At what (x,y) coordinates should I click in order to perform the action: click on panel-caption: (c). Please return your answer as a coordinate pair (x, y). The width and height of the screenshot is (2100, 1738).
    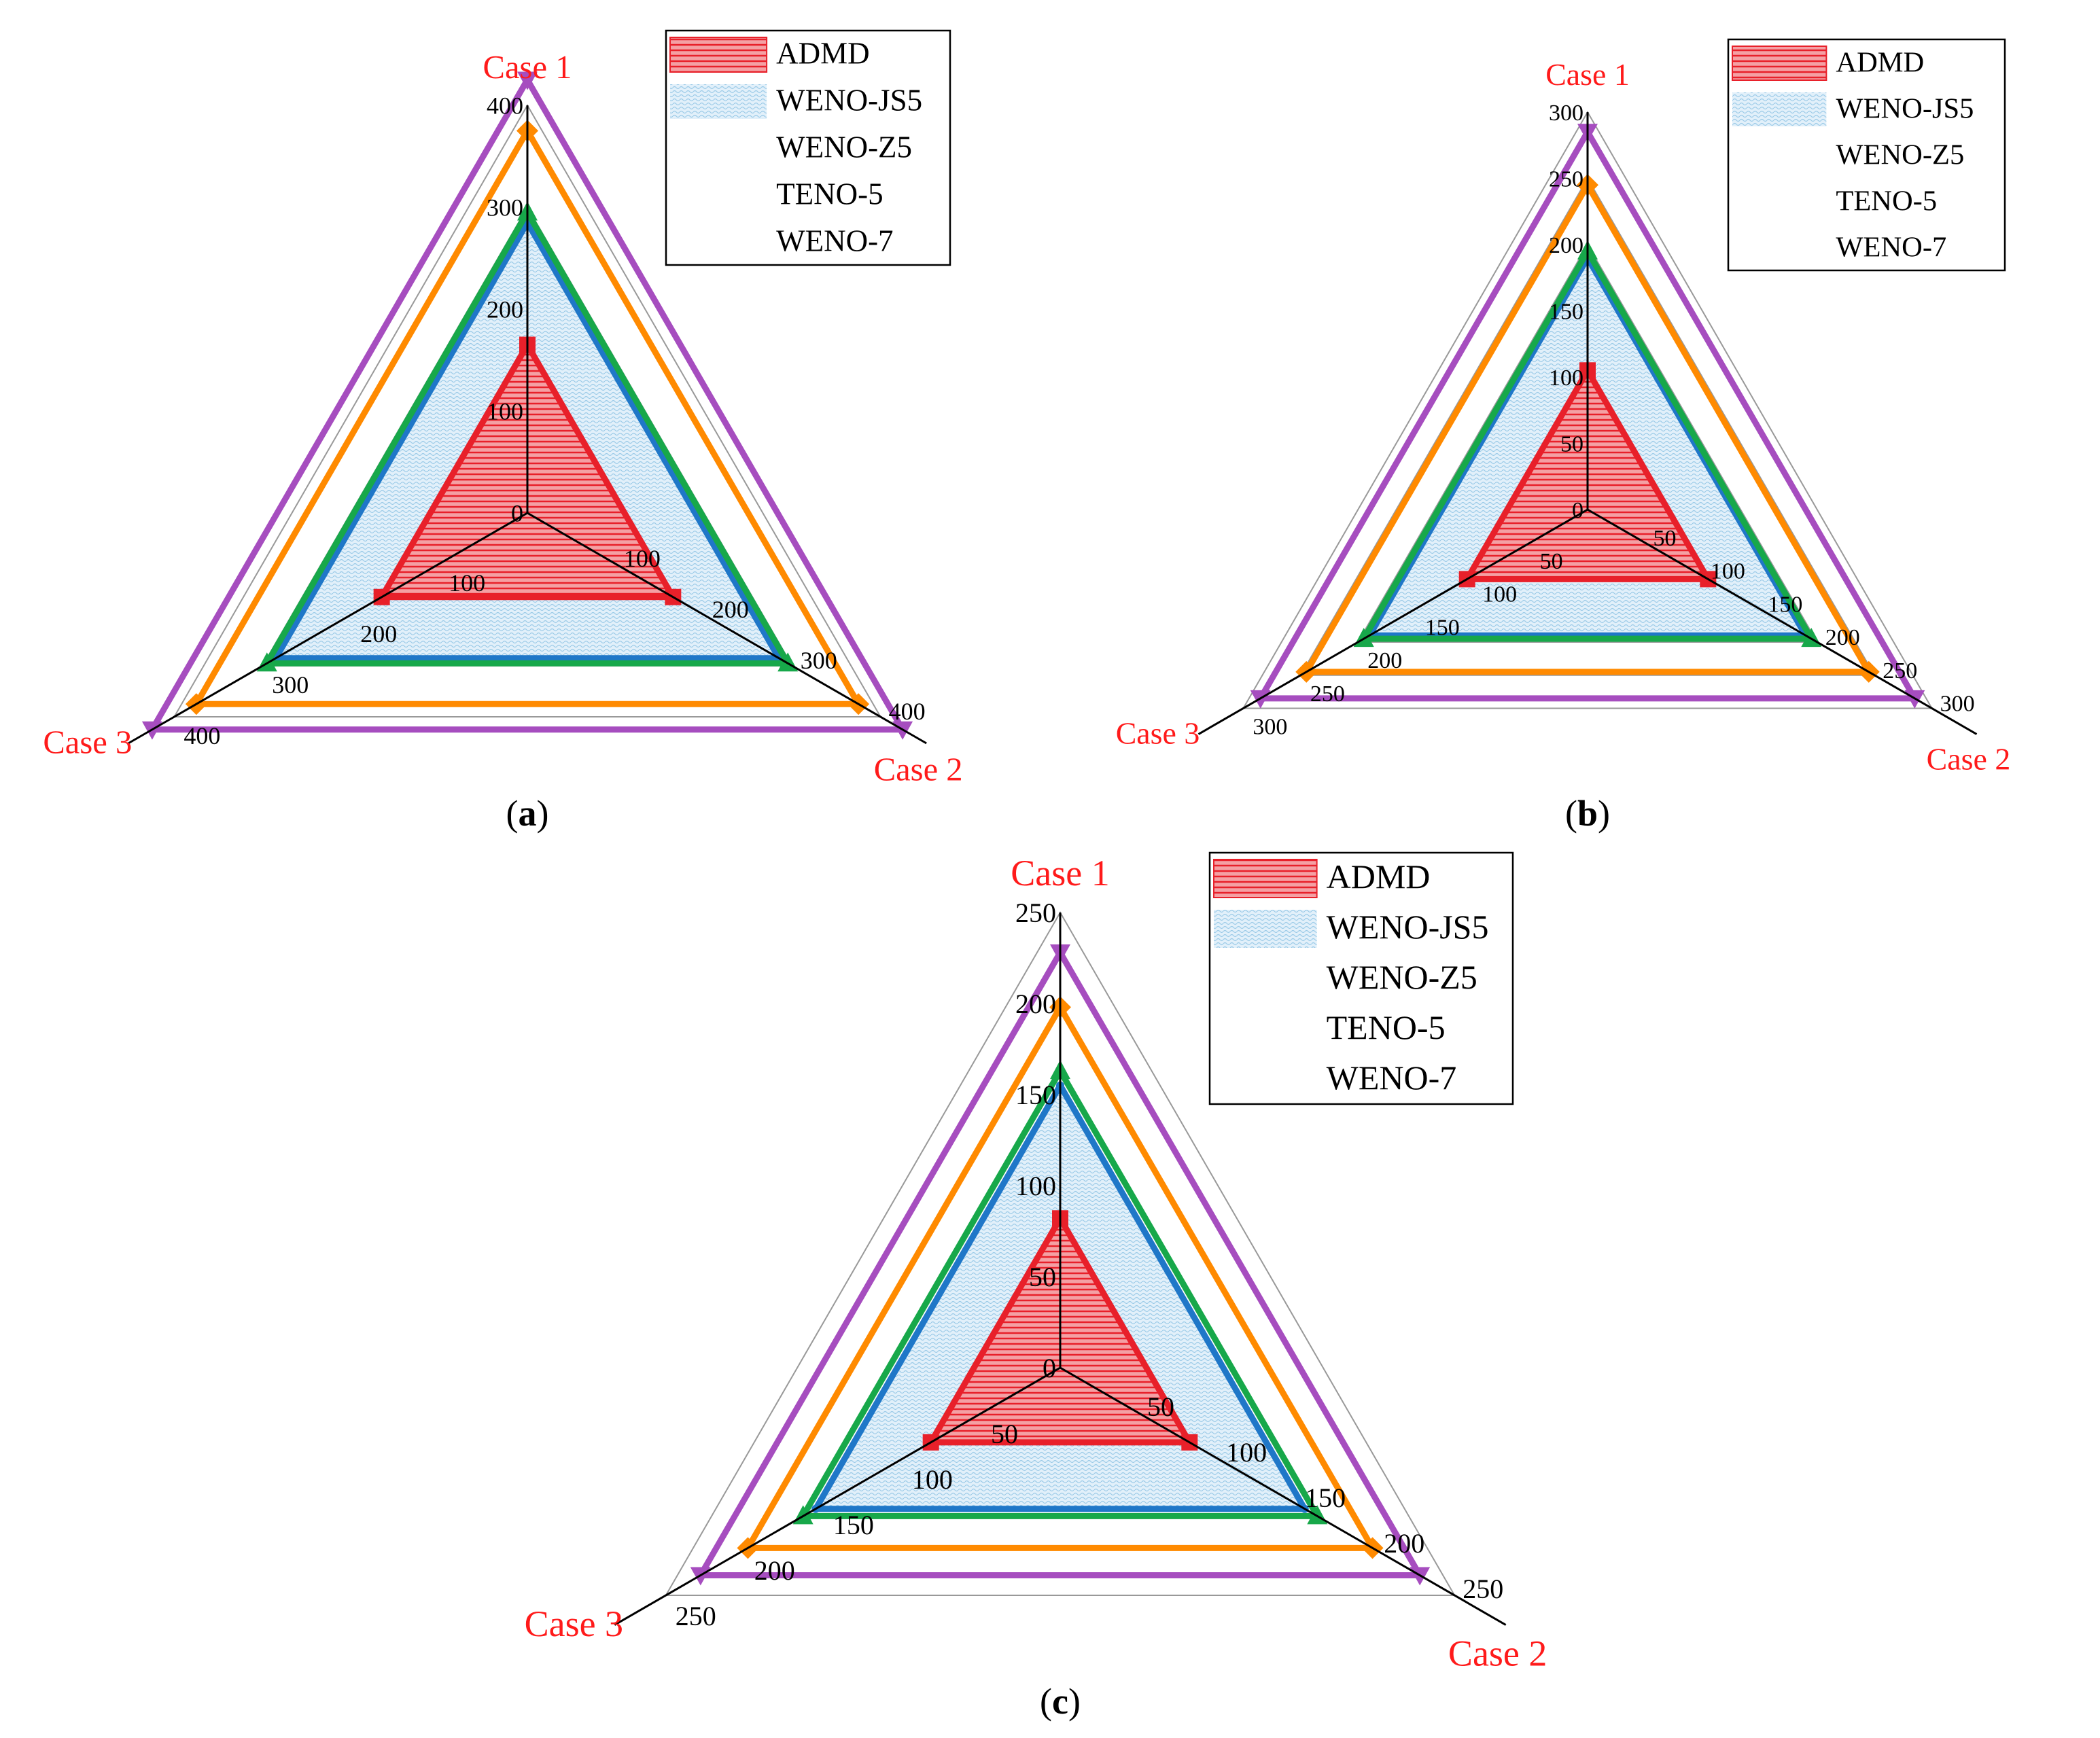
    Looking at the image, I should click on (1060, 1701).